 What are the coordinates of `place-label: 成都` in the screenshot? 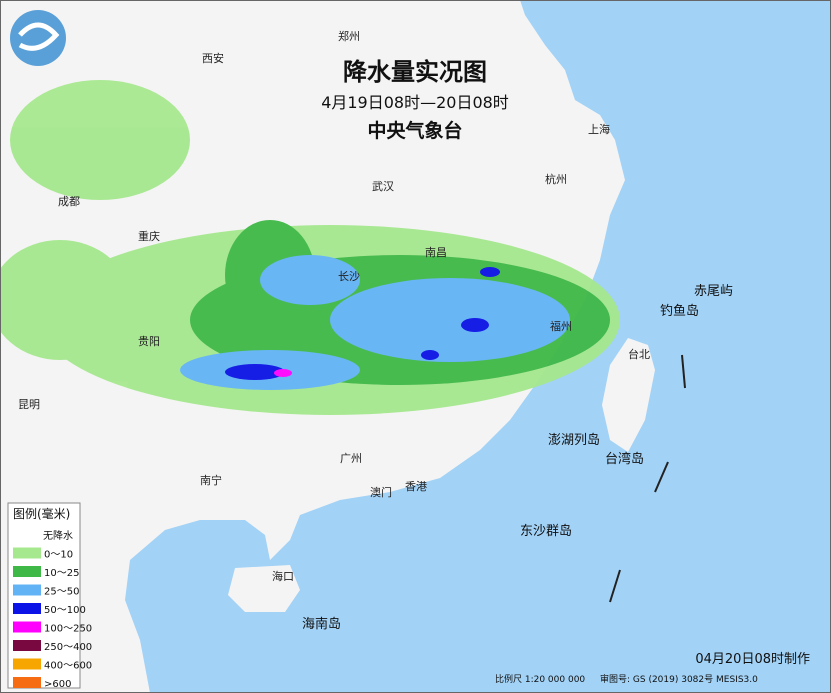 It's located at (69, 201).